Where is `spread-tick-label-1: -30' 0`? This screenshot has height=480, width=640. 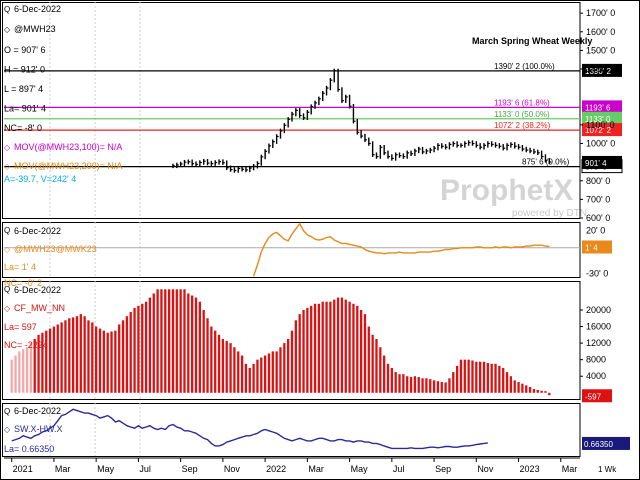
spread-tick-label-1: -30' 0 is located at coordinates (597, 274).